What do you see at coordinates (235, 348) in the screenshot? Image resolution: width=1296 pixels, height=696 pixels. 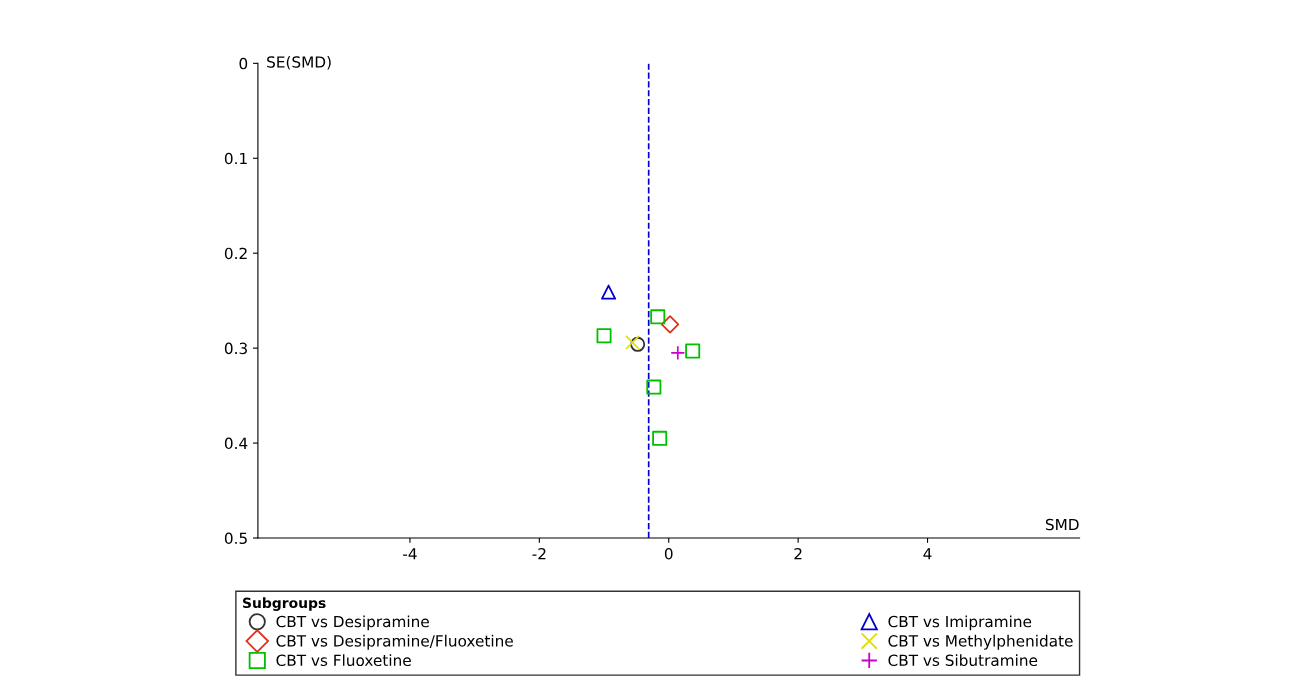 I see `y-tick-label: 0.3` at bounding box center [235, 348].